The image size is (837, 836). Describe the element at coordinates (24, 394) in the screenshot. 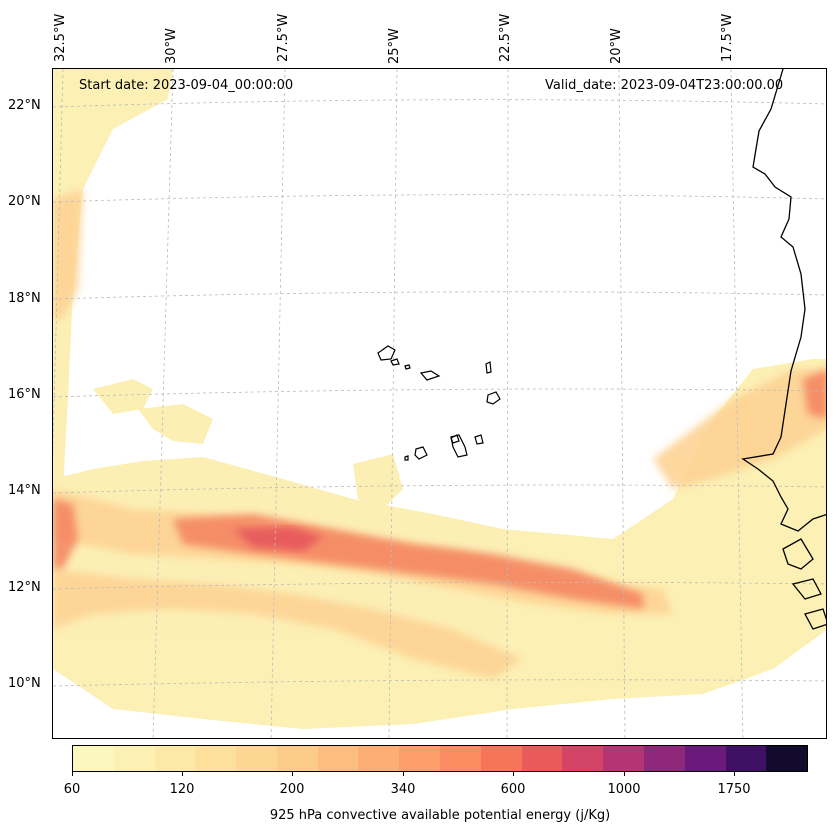

I see `lat-label-16n: 16°N` at that location.